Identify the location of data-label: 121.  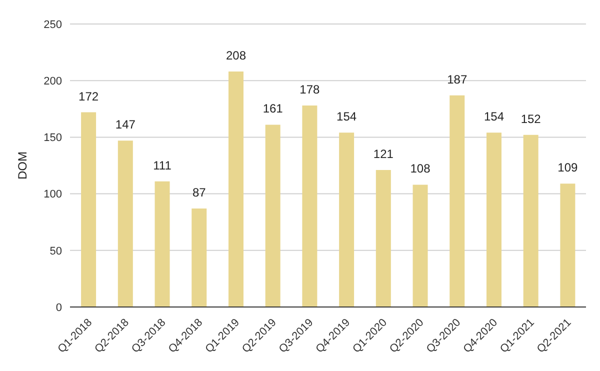
(383, 154).